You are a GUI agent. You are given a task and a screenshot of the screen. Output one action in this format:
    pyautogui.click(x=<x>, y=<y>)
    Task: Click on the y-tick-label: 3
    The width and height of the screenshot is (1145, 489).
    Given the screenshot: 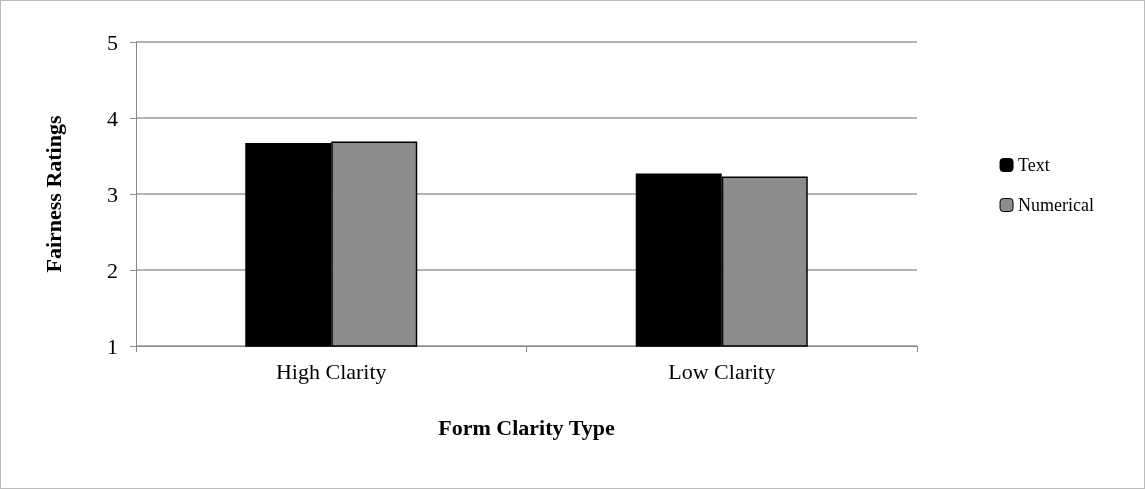 What is the action you would take?
    pyautogui.click(x=112, y=194)
    